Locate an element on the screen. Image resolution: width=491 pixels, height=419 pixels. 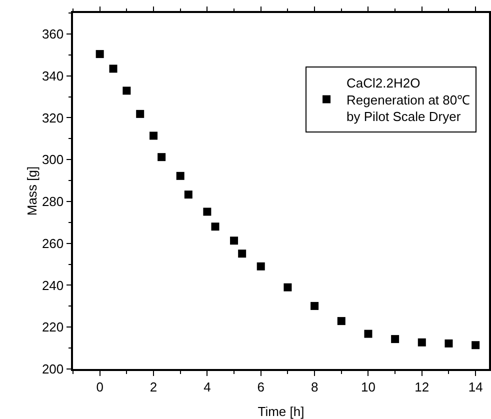
y-tick-label: 260 is located at coordinates (53, 243).